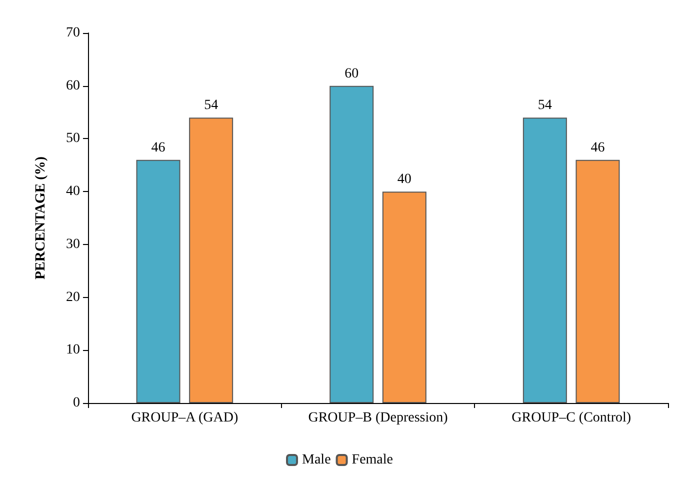  What do you see at coordinates (351, 74) in the screenshot?
I see `data-label: 60` at bounding box center [351, 74].